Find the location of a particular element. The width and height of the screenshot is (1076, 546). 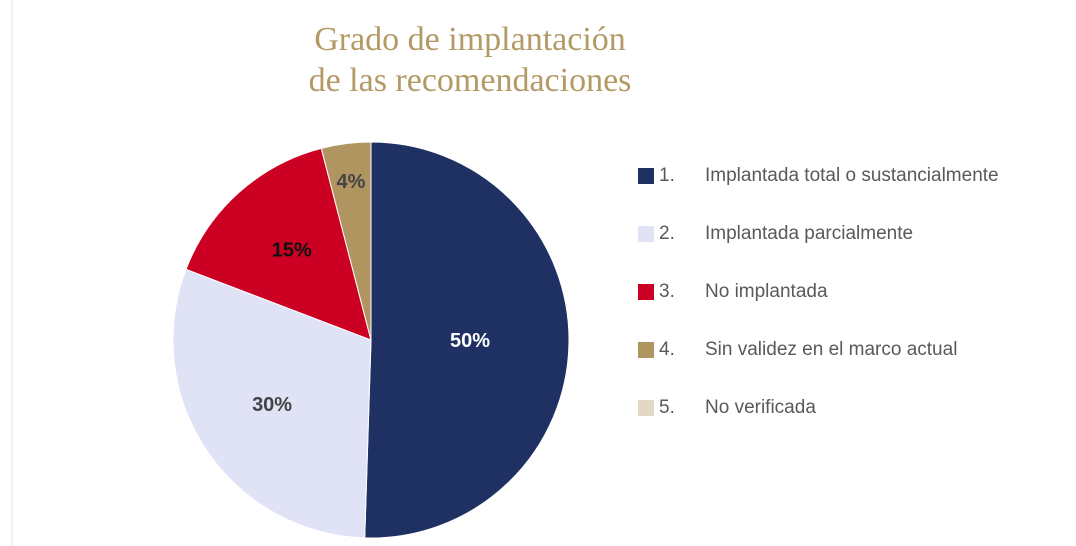

data-label: 30% is located at coordinates (272, 405).